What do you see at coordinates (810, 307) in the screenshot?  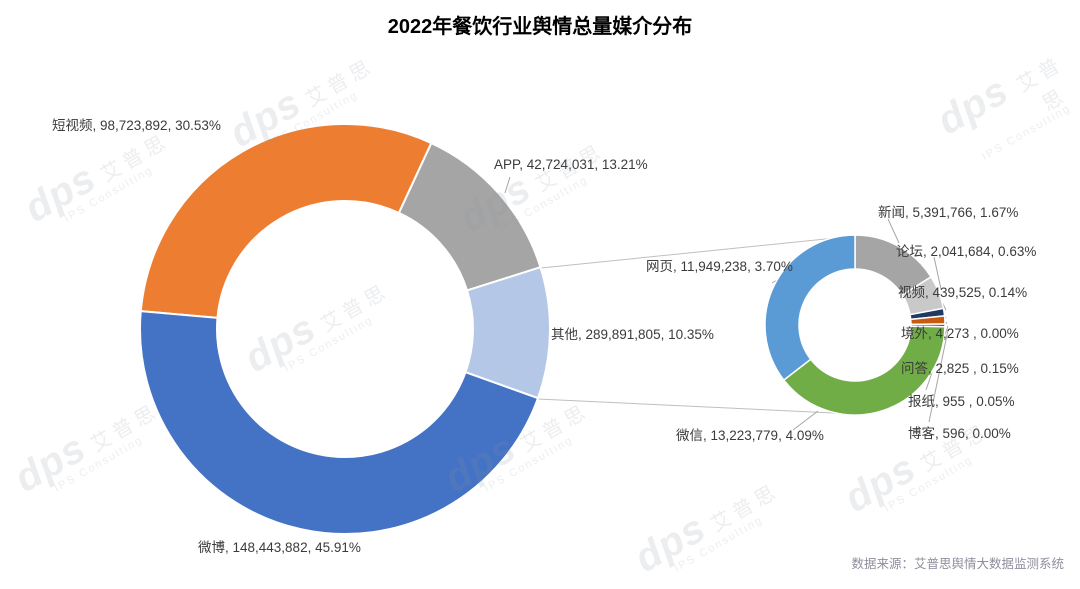 I see `slice-webpage` at bounding box center [810, 307].